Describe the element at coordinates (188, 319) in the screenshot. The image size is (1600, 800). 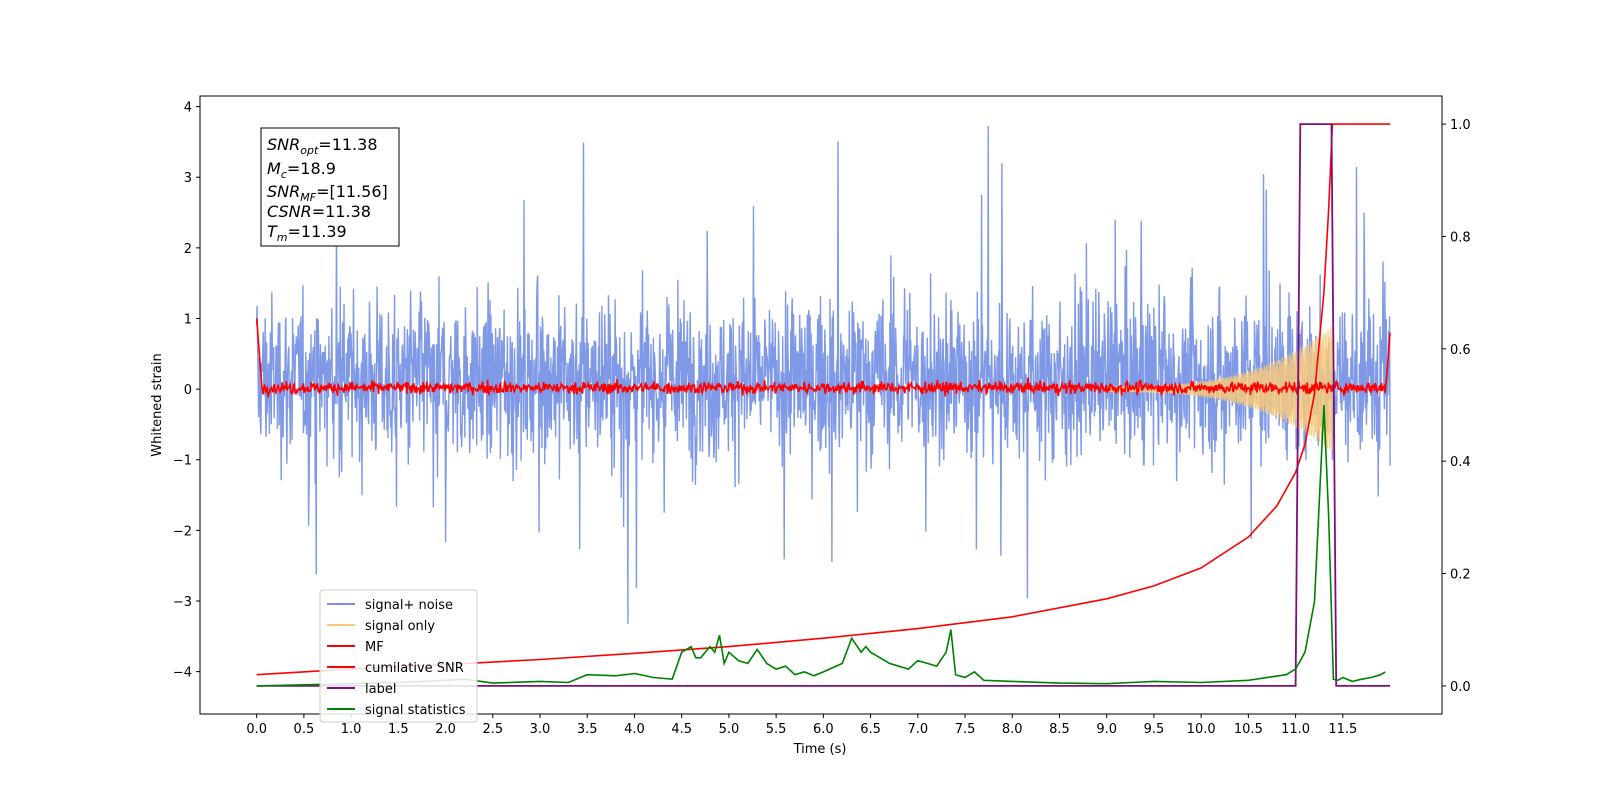
I see `y-tick-label: 1` at that location.